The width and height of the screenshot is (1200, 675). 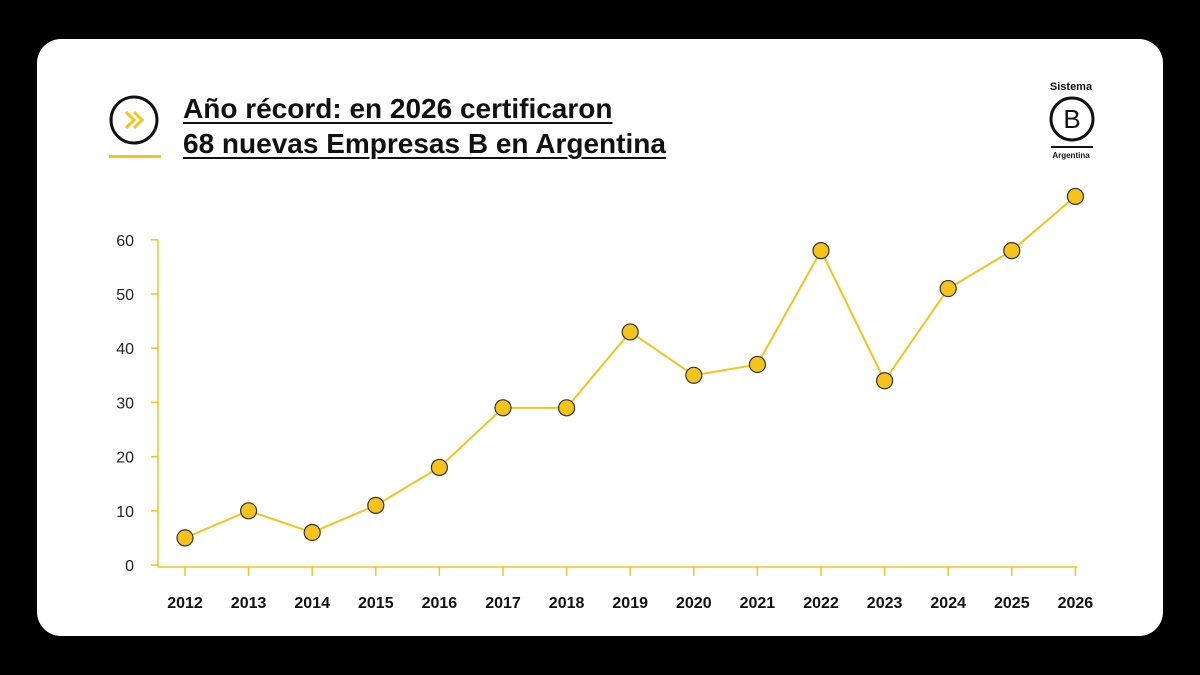 What do you see at coordinates (125, 458) in the screenshot?
I see `y-tick-label: 20` at bounding box center [125, 458].